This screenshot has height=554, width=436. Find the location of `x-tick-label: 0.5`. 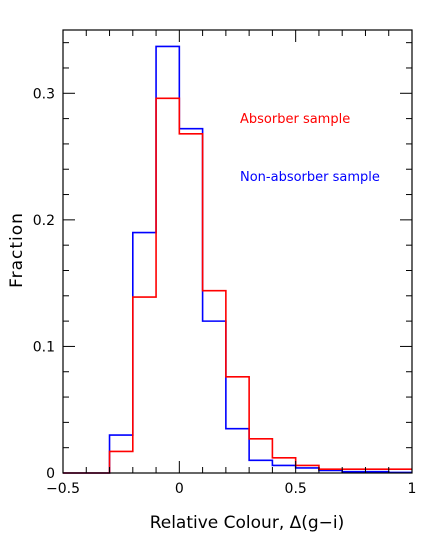

x-tick-label: 0.5 is located at coordinates (296, 489).